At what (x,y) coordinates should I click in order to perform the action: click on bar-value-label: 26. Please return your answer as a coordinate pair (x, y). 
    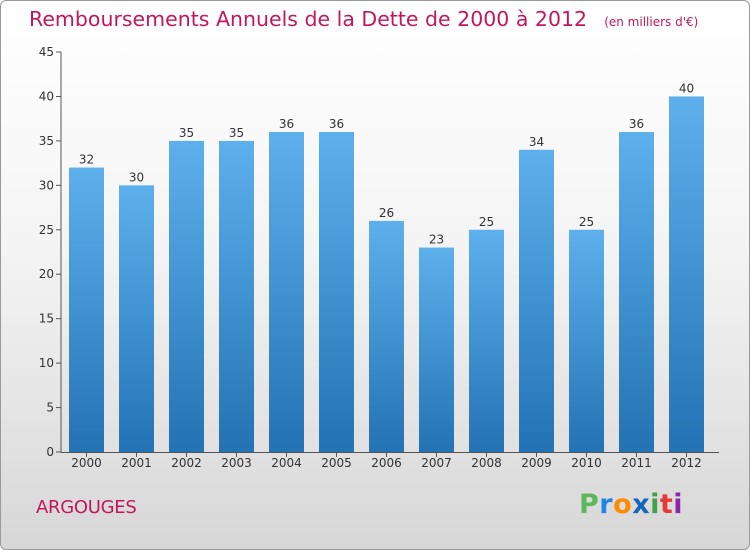
    Looking at the image, I should click on (386, 213).